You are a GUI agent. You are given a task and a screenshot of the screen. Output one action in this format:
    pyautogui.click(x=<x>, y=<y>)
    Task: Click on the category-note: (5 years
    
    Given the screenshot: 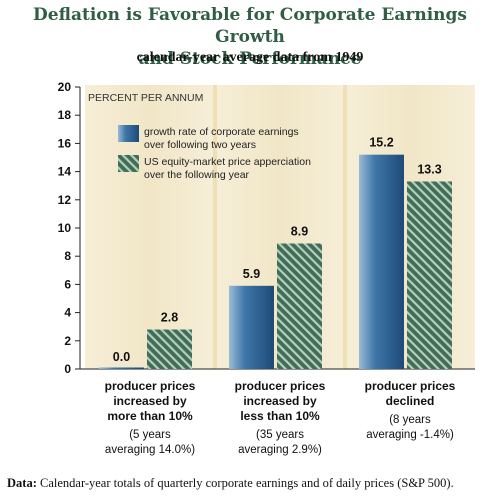 What is the action you would take?
    pyautogui.click(x=150, y=435)
    